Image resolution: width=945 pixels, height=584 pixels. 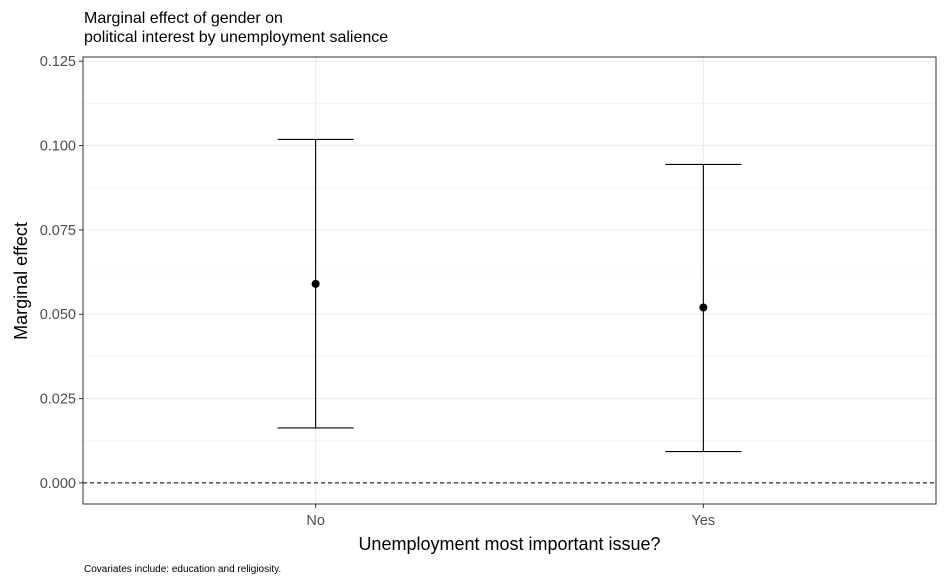 I want to click on x-axis-title: Unemployment most important issue?, so click(x=509, y=544).